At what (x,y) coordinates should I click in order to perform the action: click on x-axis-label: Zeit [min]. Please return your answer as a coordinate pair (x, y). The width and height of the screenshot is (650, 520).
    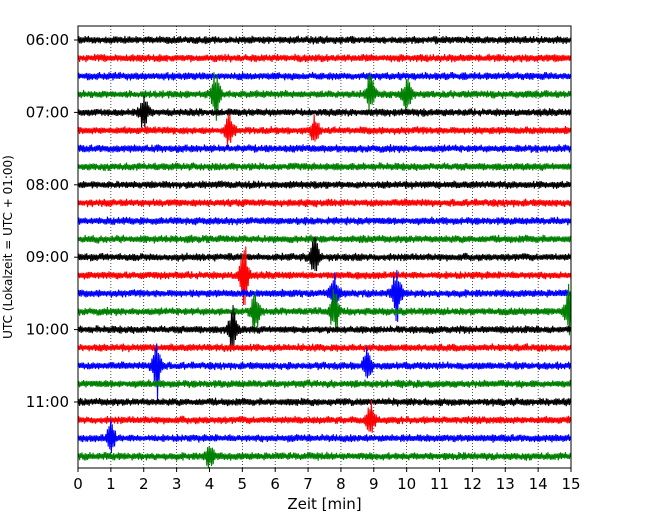
    Looking at the image, I should click on (324, 504).